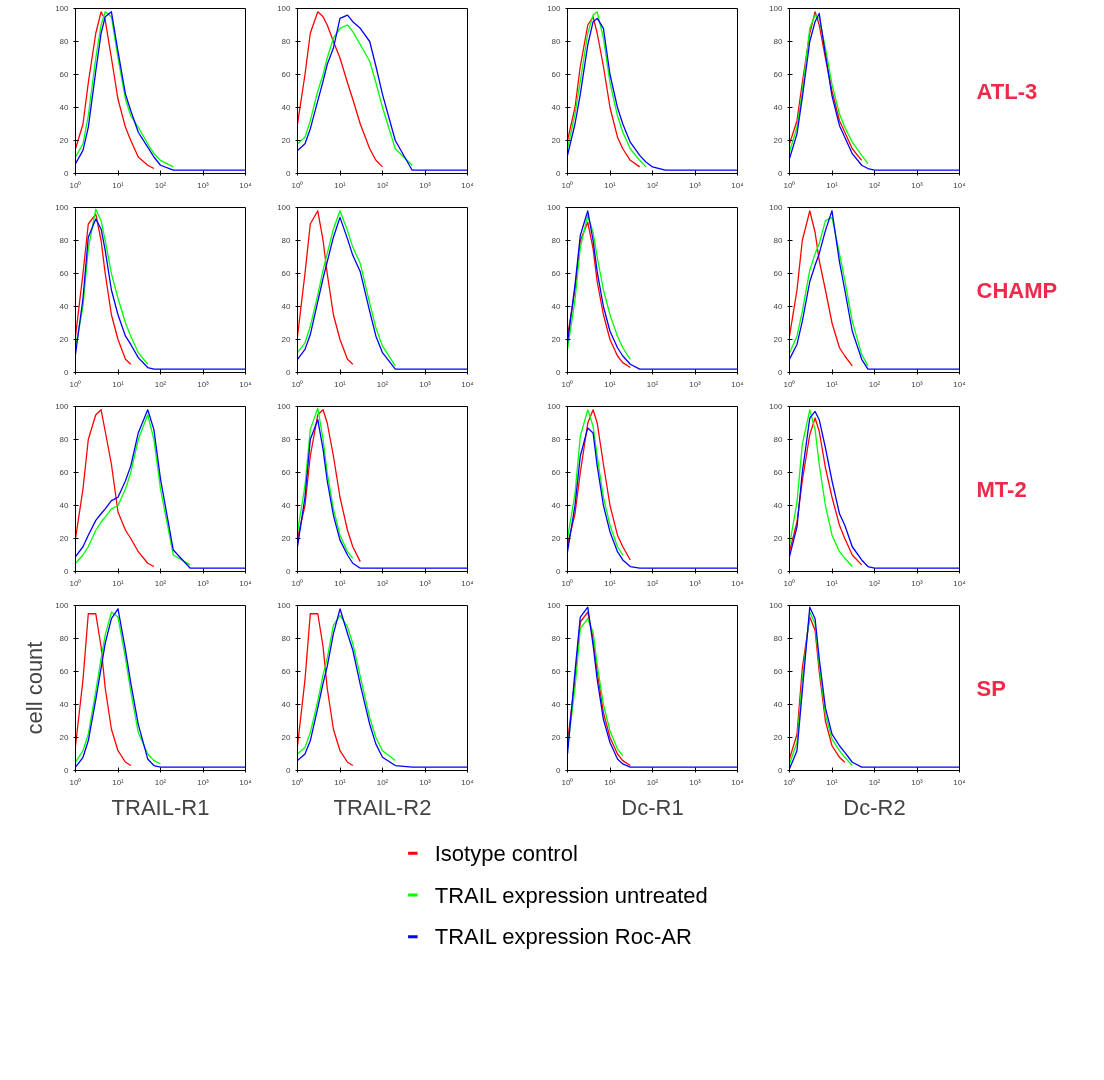  I want to click on y-axis-title: cell count, so click(35, 688).